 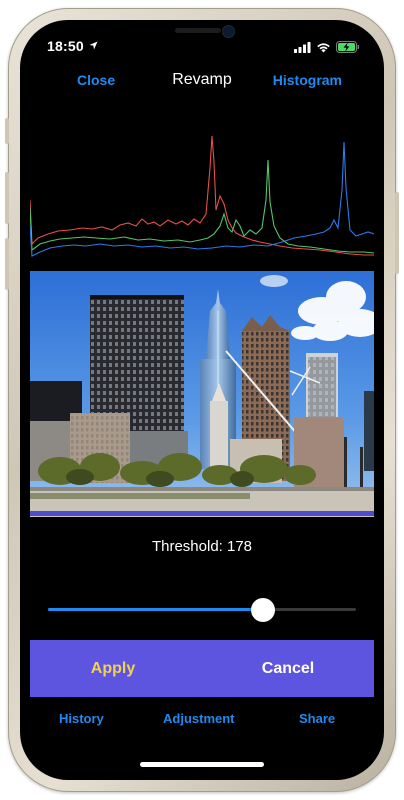 I want to click on location-arrow-icon, so click(x=93, y=45).